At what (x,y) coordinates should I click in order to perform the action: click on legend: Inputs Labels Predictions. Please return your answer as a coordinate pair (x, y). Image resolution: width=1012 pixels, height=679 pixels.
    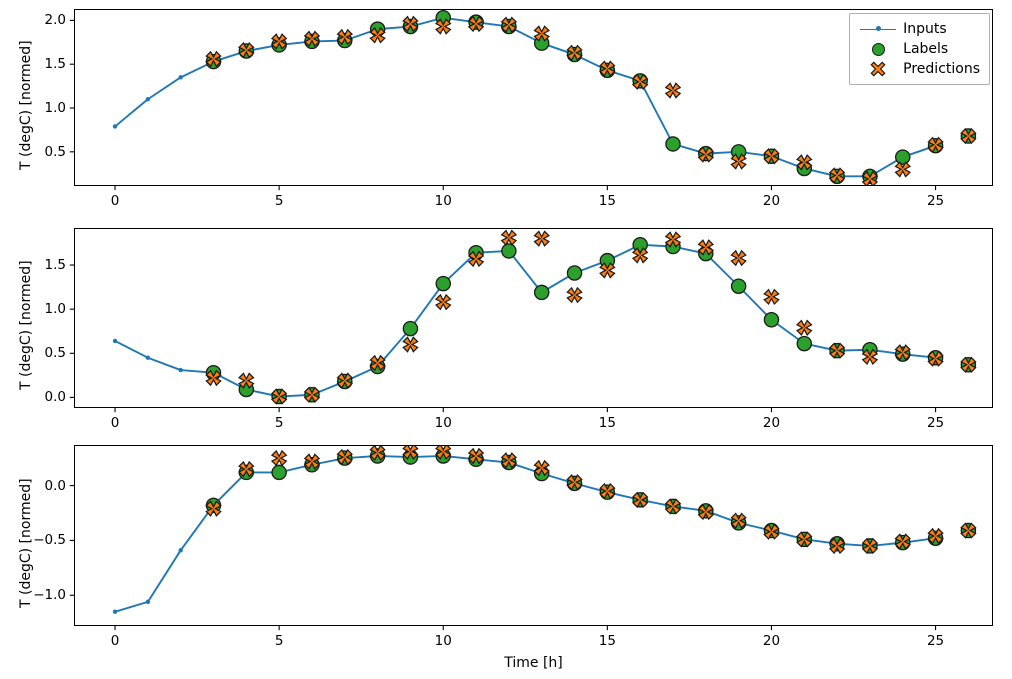
    Looking at the image, I should click on (919, 49).